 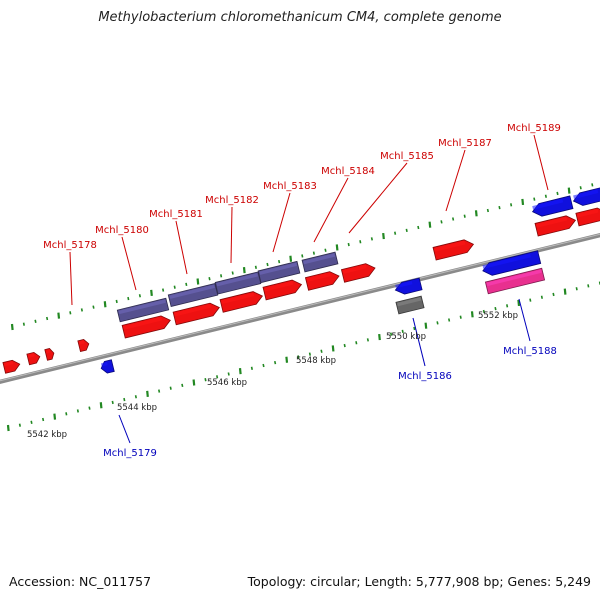 What do you see at coordinates (80, 581) in the screenshot?
I see `accession-text: Accession: NC_011757` at bounding box center [80, 581].